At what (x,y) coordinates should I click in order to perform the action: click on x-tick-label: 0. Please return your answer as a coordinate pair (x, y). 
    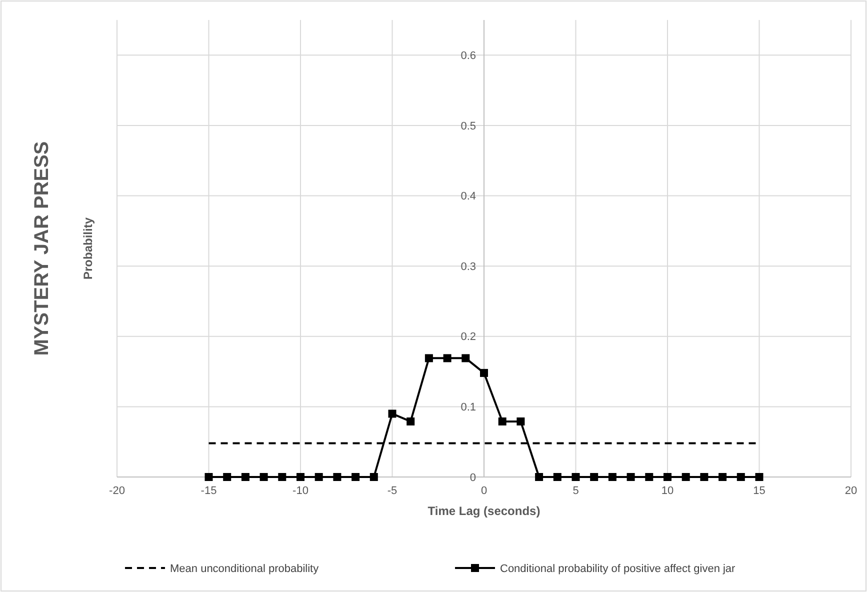
    Looking at the image, I should click on (484, 491).